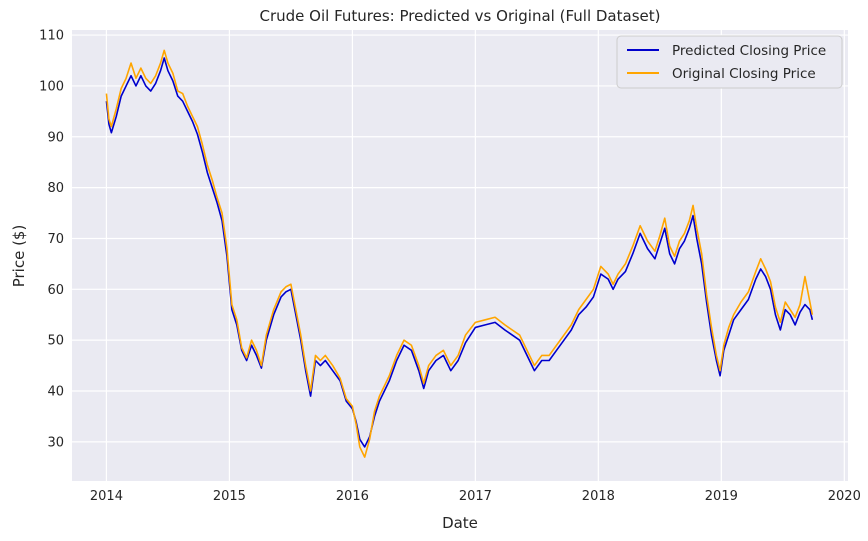  Describe the element at coordinates (744, 74) in the screenshot. I see `legend-label-original: Original Closing Price` at that location.